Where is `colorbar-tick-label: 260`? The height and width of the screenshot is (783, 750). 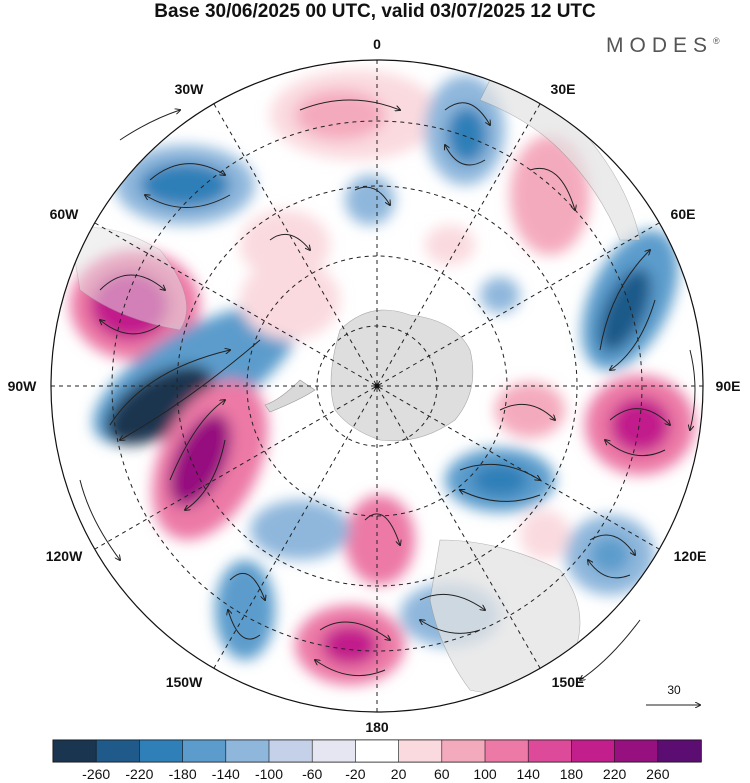
colorbar-tick-label: 260 is located at coordinates (658, 774).